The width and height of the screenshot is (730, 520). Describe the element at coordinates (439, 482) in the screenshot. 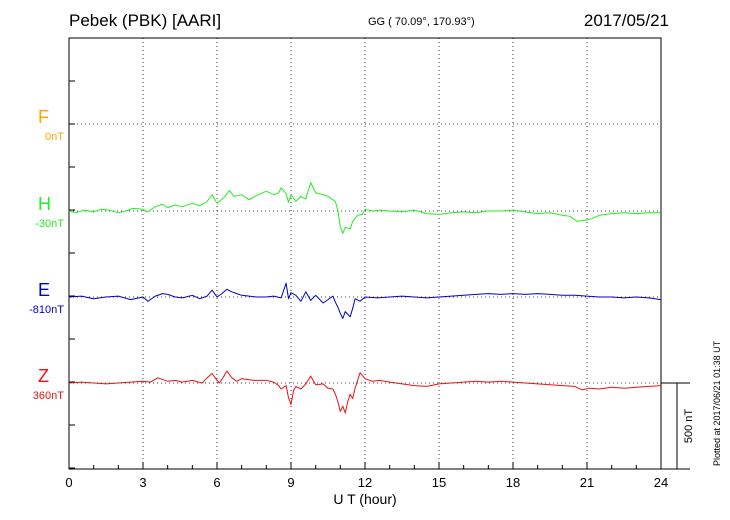

I see `x-tick-label: 15` at that location.